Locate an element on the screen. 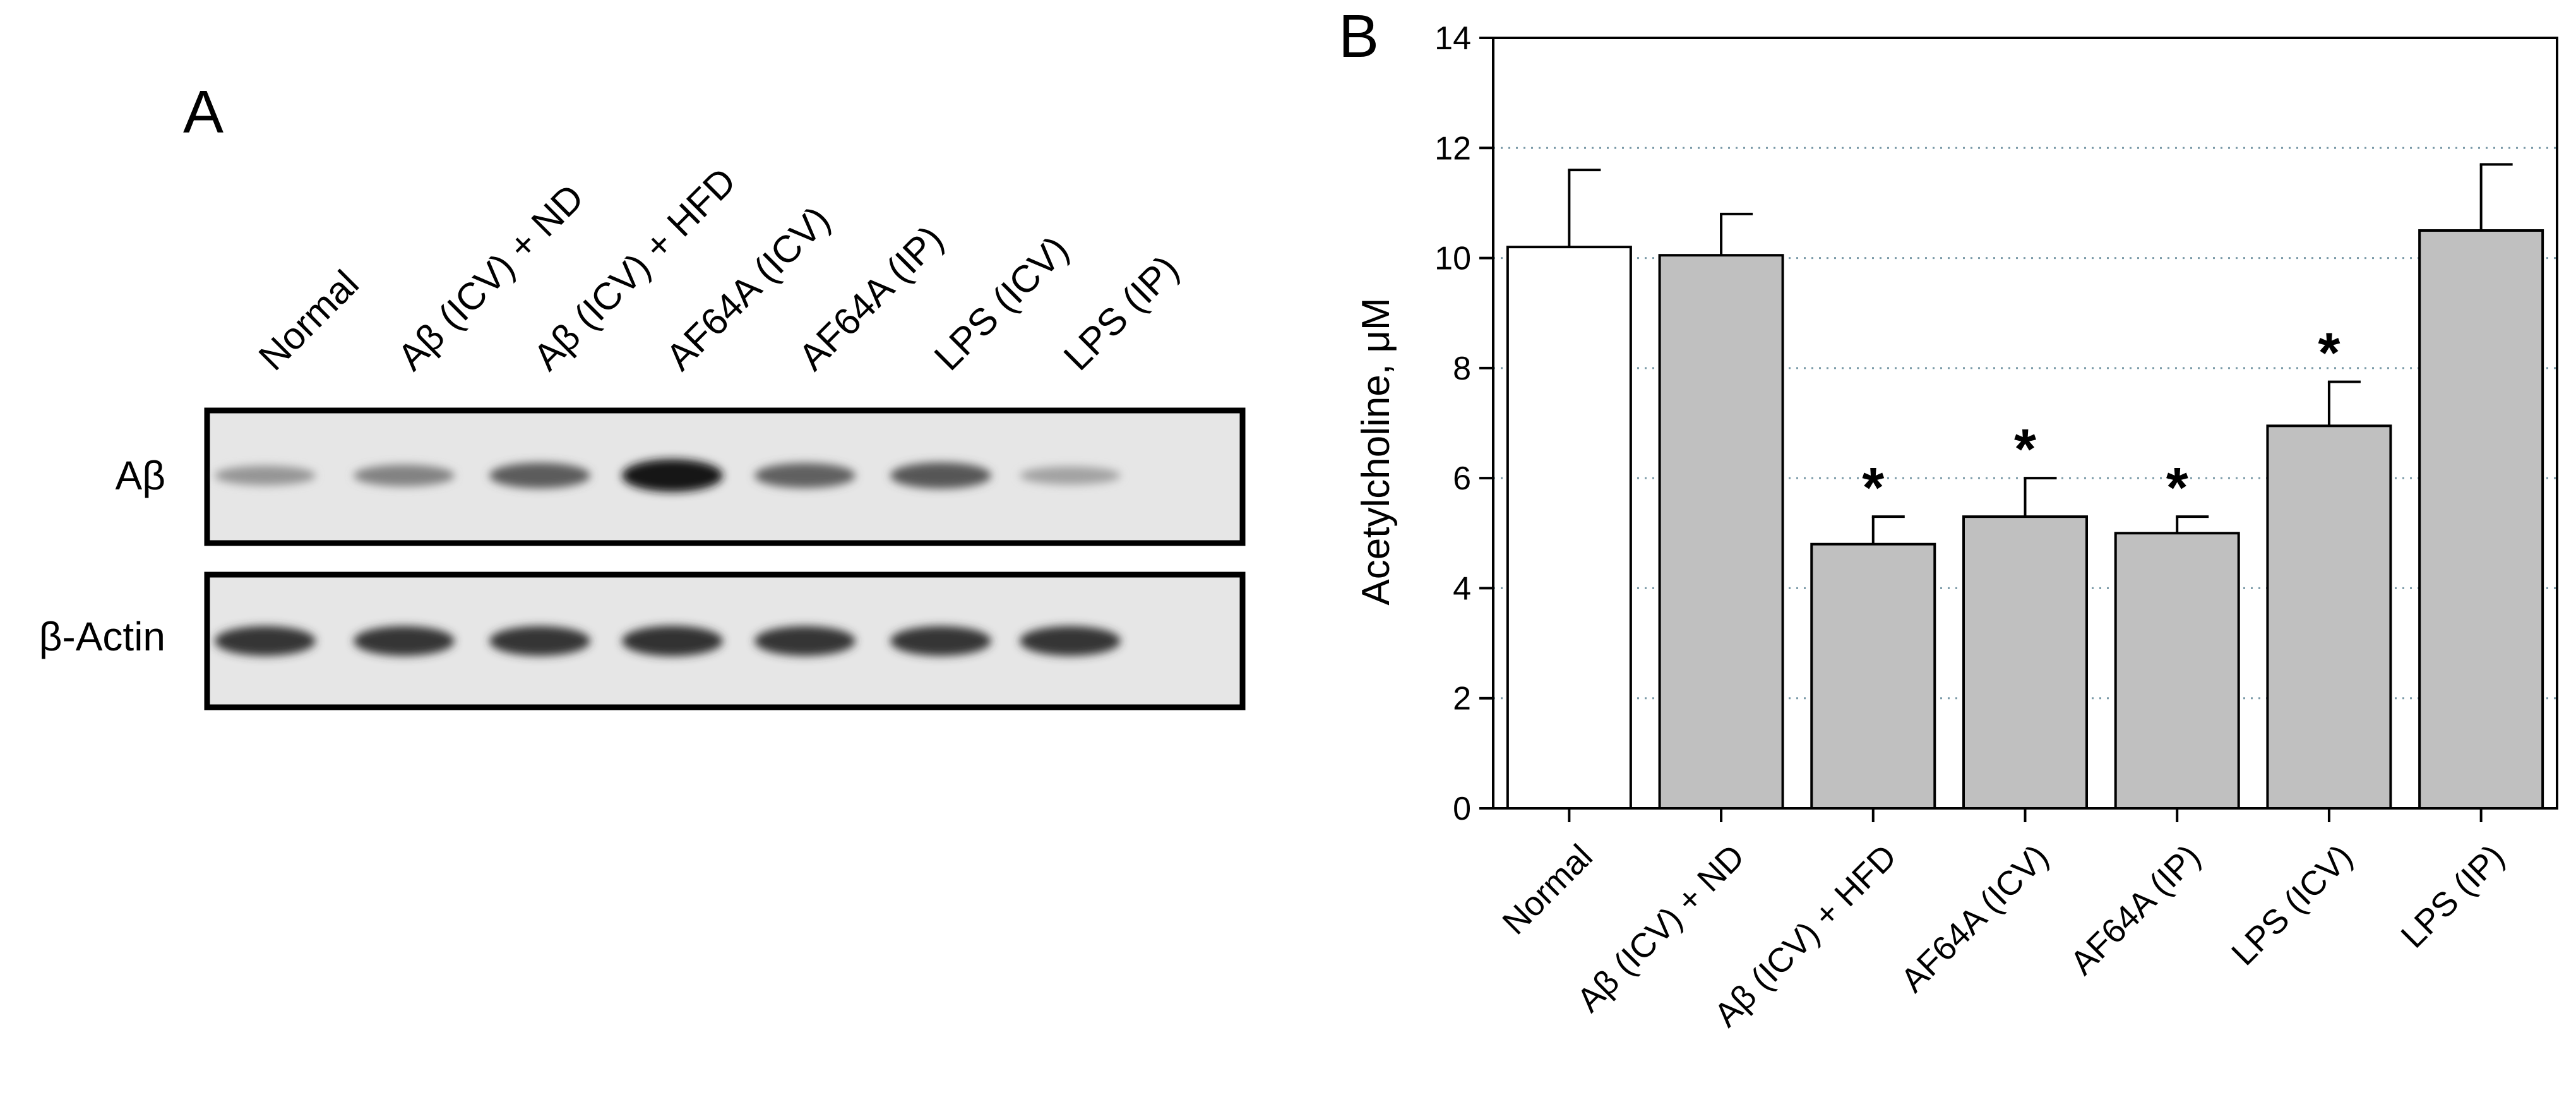  y-tick-label: 8 is located at coordinates (1462, 369).